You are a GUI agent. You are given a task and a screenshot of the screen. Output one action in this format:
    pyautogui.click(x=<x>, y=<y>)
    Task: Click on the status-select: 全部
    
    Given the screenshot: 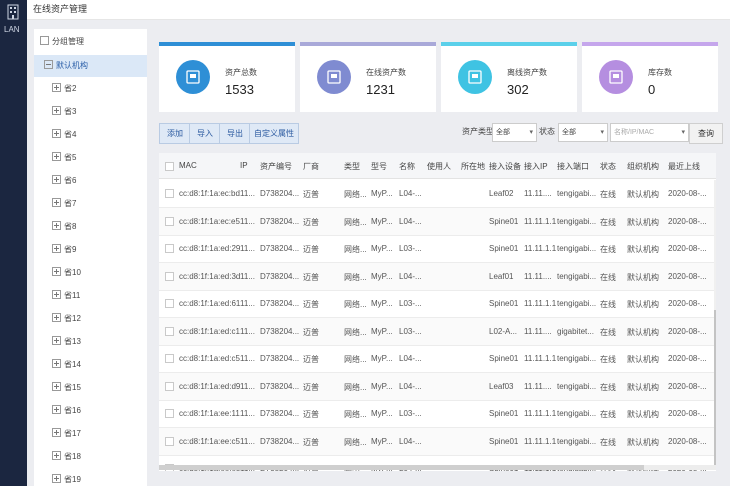 What is the action you would take?
    pyautogui.click(x=583, y=132)
    